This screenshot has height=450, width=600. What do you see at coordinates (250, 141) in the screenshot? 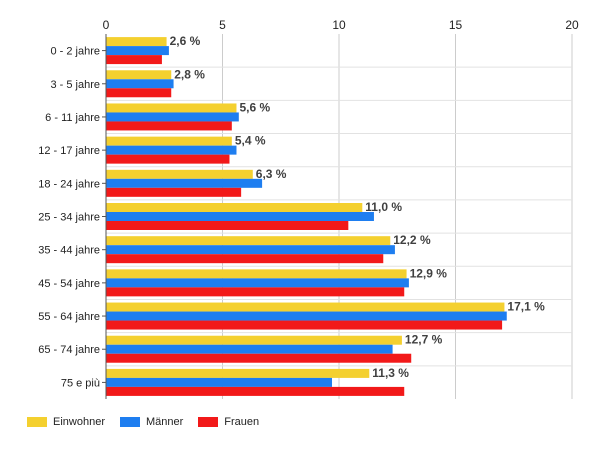
I see `data-label: 5,4 %` at bounding box center [250, 141].